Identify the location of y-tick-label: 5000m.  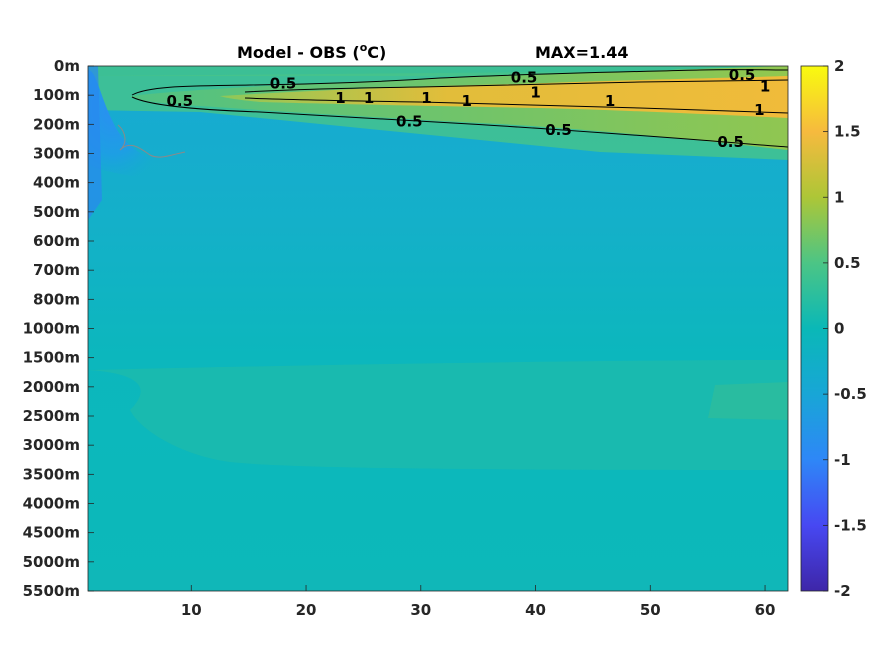
(51, 562).